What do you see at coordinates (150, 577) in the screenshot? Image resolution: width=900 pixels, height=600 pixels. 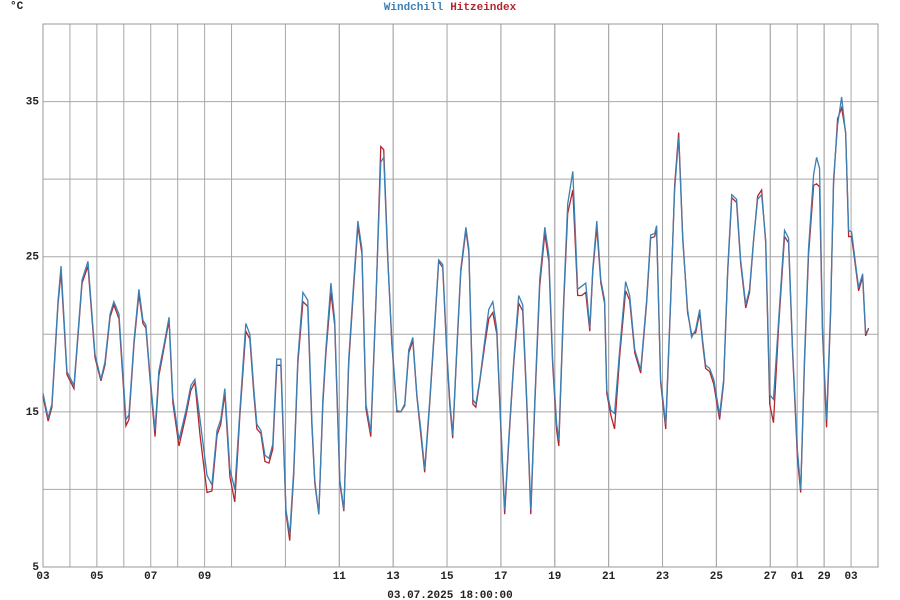 I see `x-tick-label: 07` at bounding box center [150, 577].